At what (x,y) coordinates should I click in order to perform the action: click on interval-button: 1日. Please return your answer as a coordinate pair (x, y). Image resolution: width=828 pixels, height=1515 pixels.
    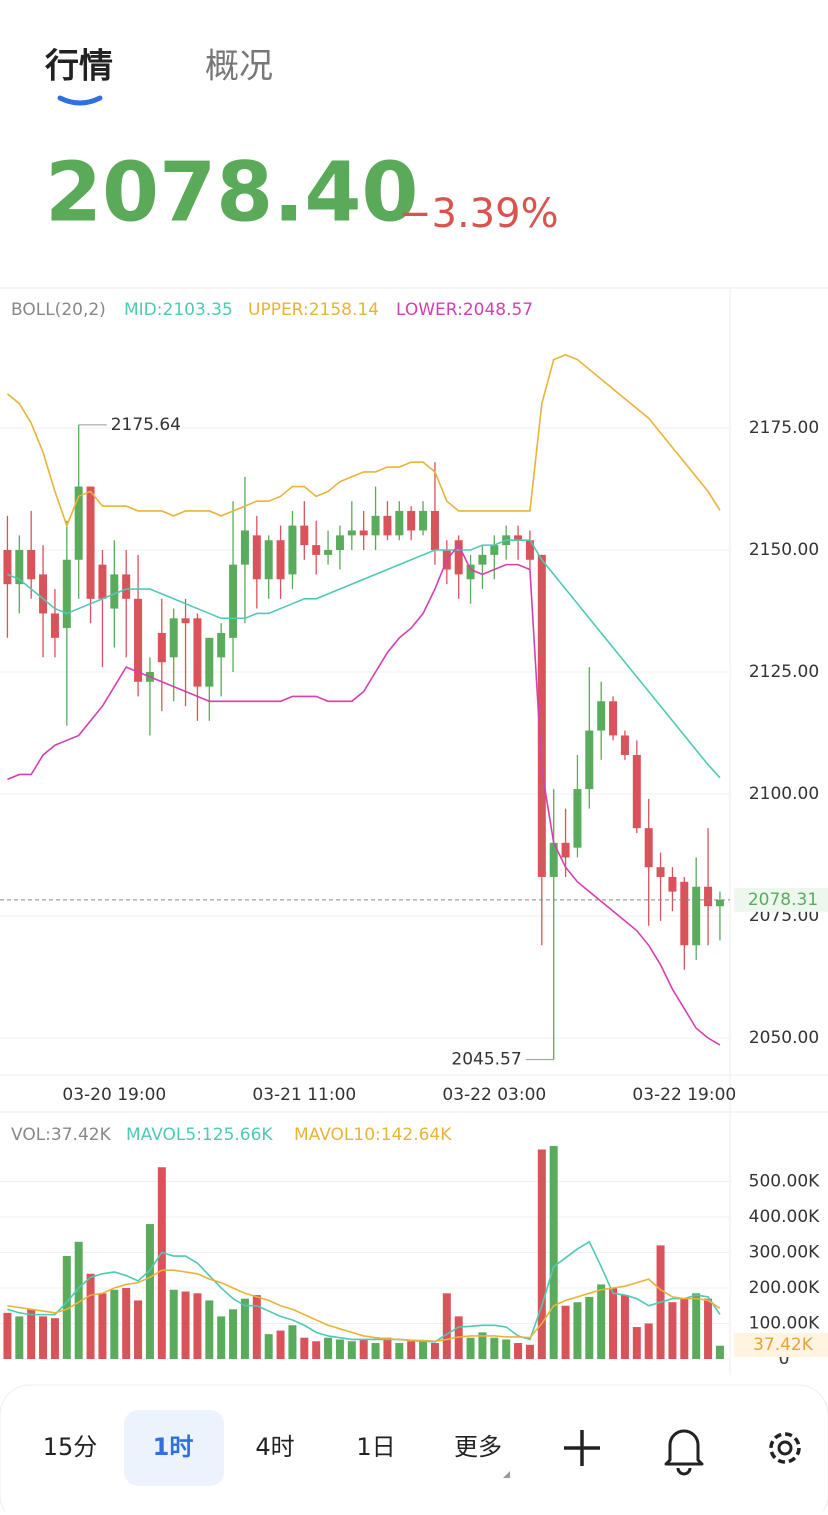
    Looking at the image, I should click on (375, 1447).